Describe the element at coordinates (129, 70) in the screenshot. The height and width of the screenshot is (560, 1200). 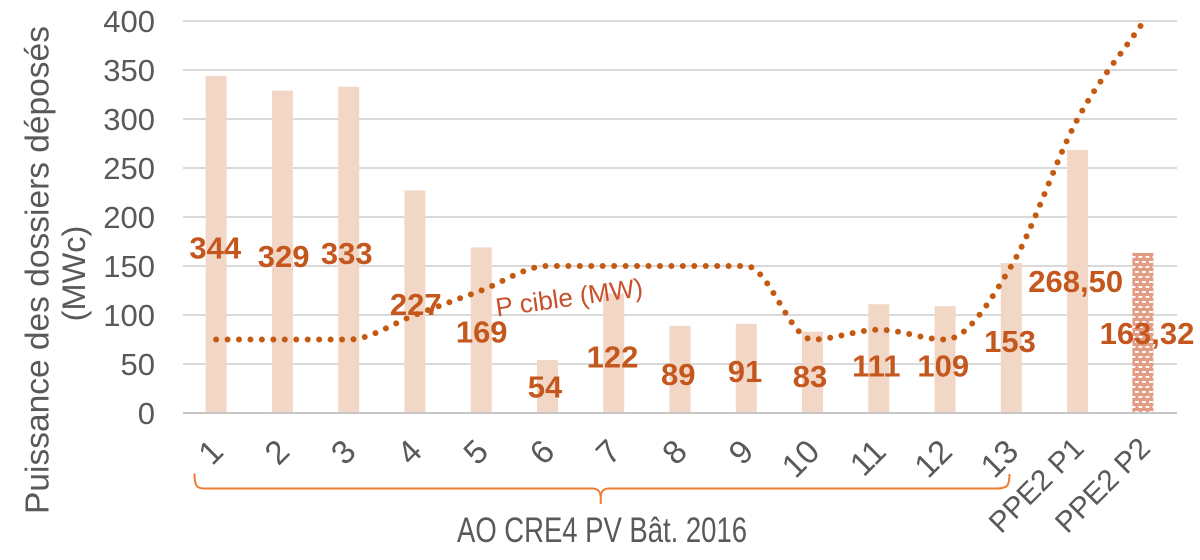
I see `svg-text: 350` at that location.